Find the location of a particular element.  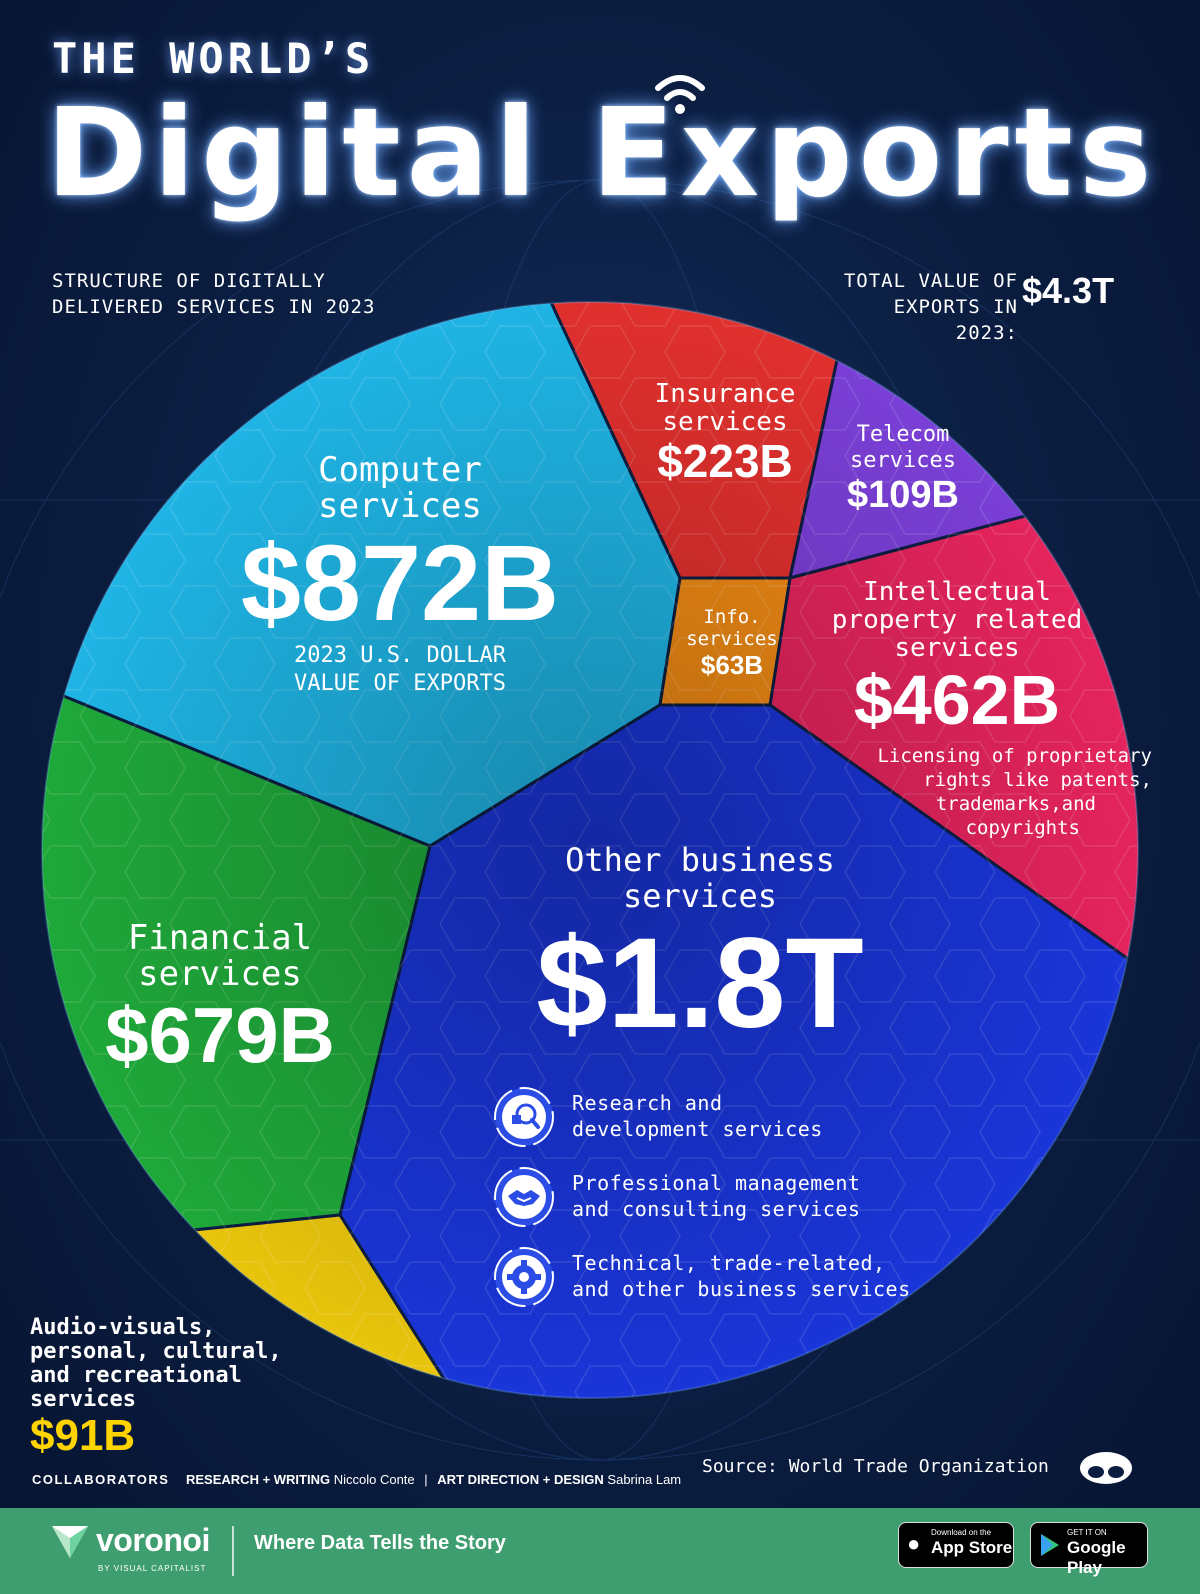

slice-value: $462B is located at coordinates (957, 700).